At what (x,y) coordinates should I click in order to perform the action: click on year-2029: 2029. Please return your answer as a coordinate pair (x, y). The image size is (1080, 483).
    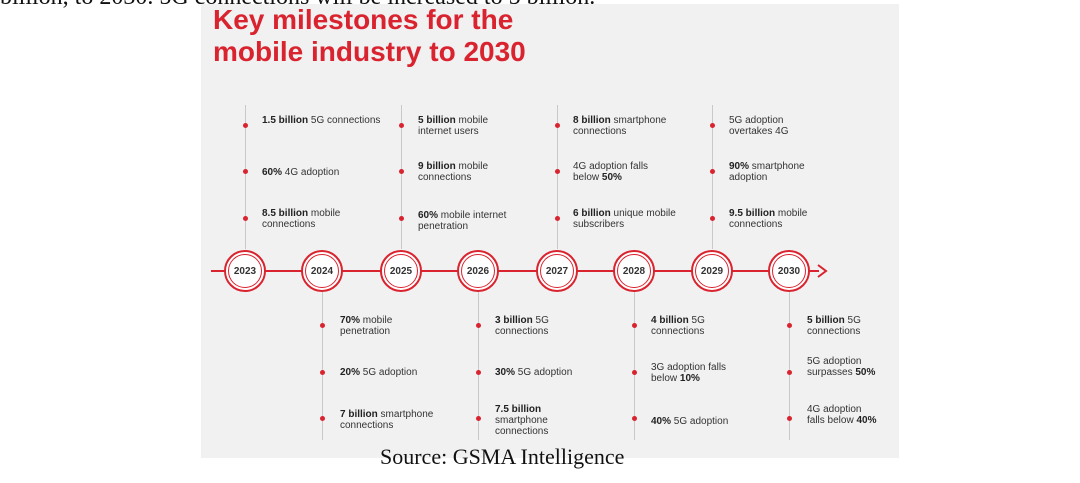
    Looking at the image, I should click on (712, 271).